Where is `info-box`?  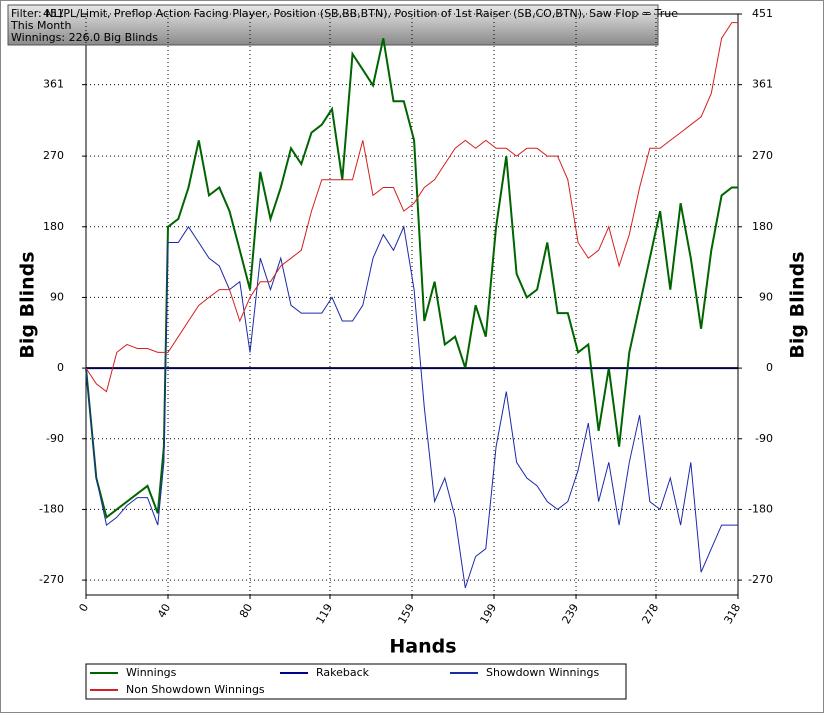
info-box is located at coordinates (333, 25).